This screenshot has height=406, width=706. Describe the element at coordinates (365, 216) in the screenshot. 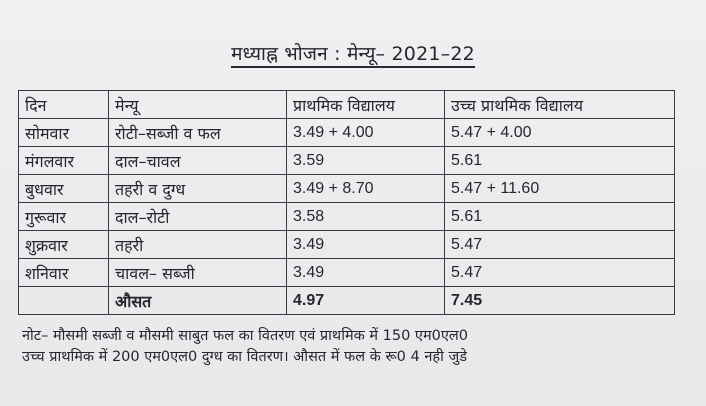

I see `cell-primary: 3.58` at that location.